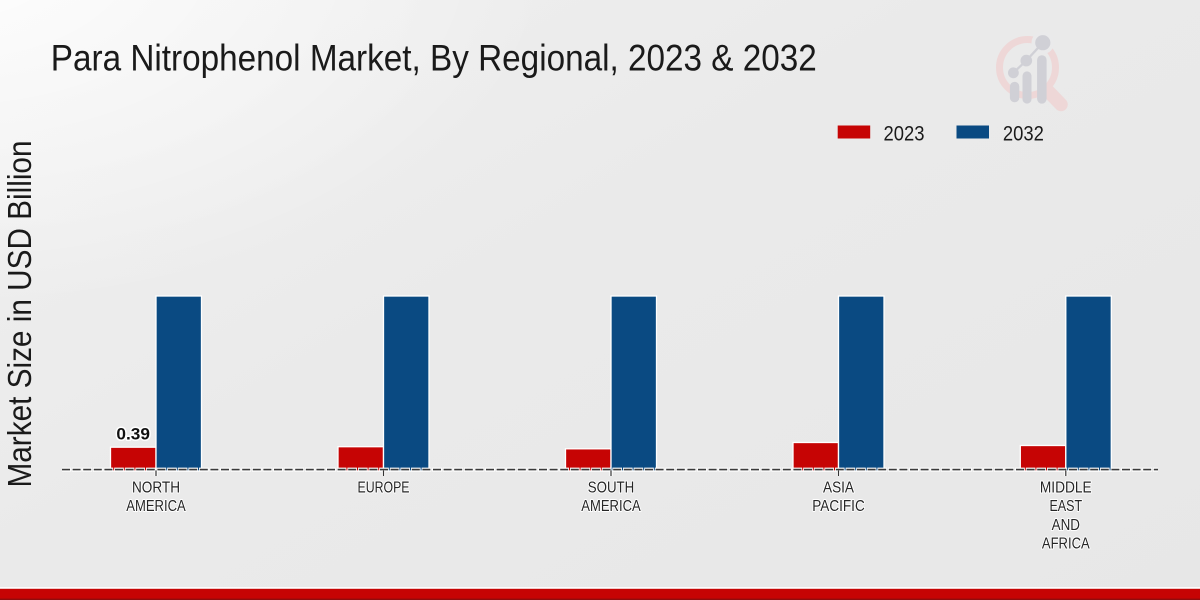 The height and width of the screenshot is (600, 1200). Describe the element at coordinates (1066, 487) in the screenshot. I see `svg-text: MIDDLE` at that location.